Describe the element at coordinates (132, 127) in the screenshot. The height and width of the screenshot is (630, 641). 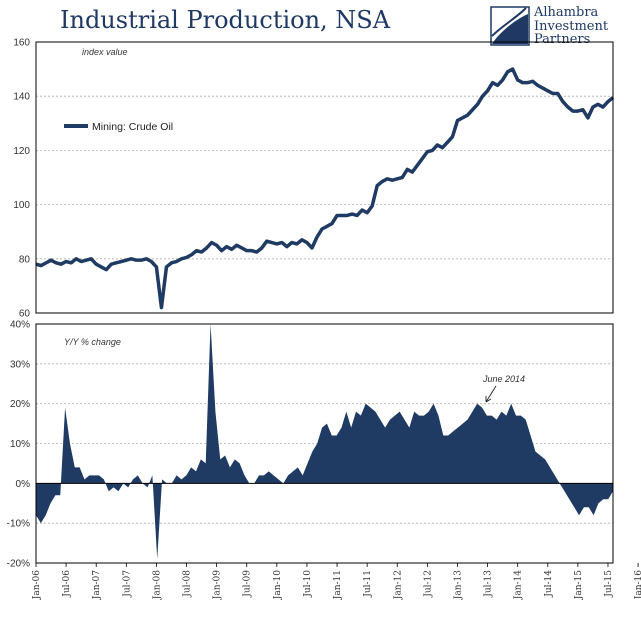
I see `legend-label: Mining: Crude Oil` at that location.